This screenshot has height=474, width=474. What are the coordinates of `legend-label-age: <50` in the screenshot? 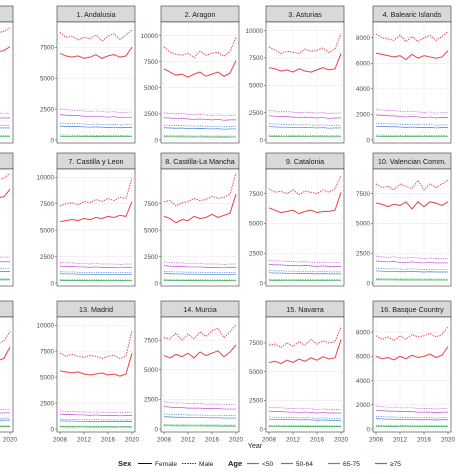 It's located at (268, 464).